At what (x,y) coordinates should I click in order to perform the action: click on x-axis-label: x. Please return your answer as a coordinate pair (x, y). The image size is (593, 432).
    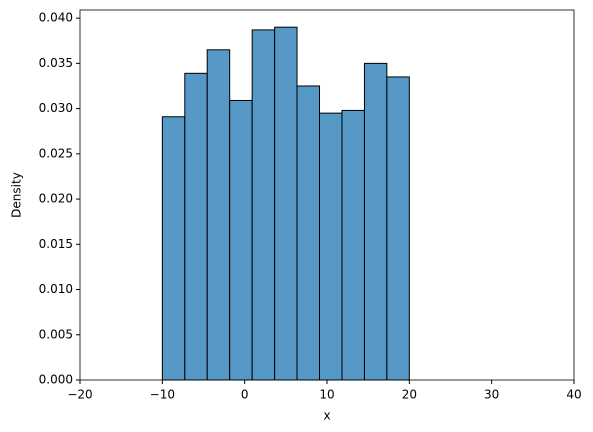
    Looking at the image, I should click on (326, 416).